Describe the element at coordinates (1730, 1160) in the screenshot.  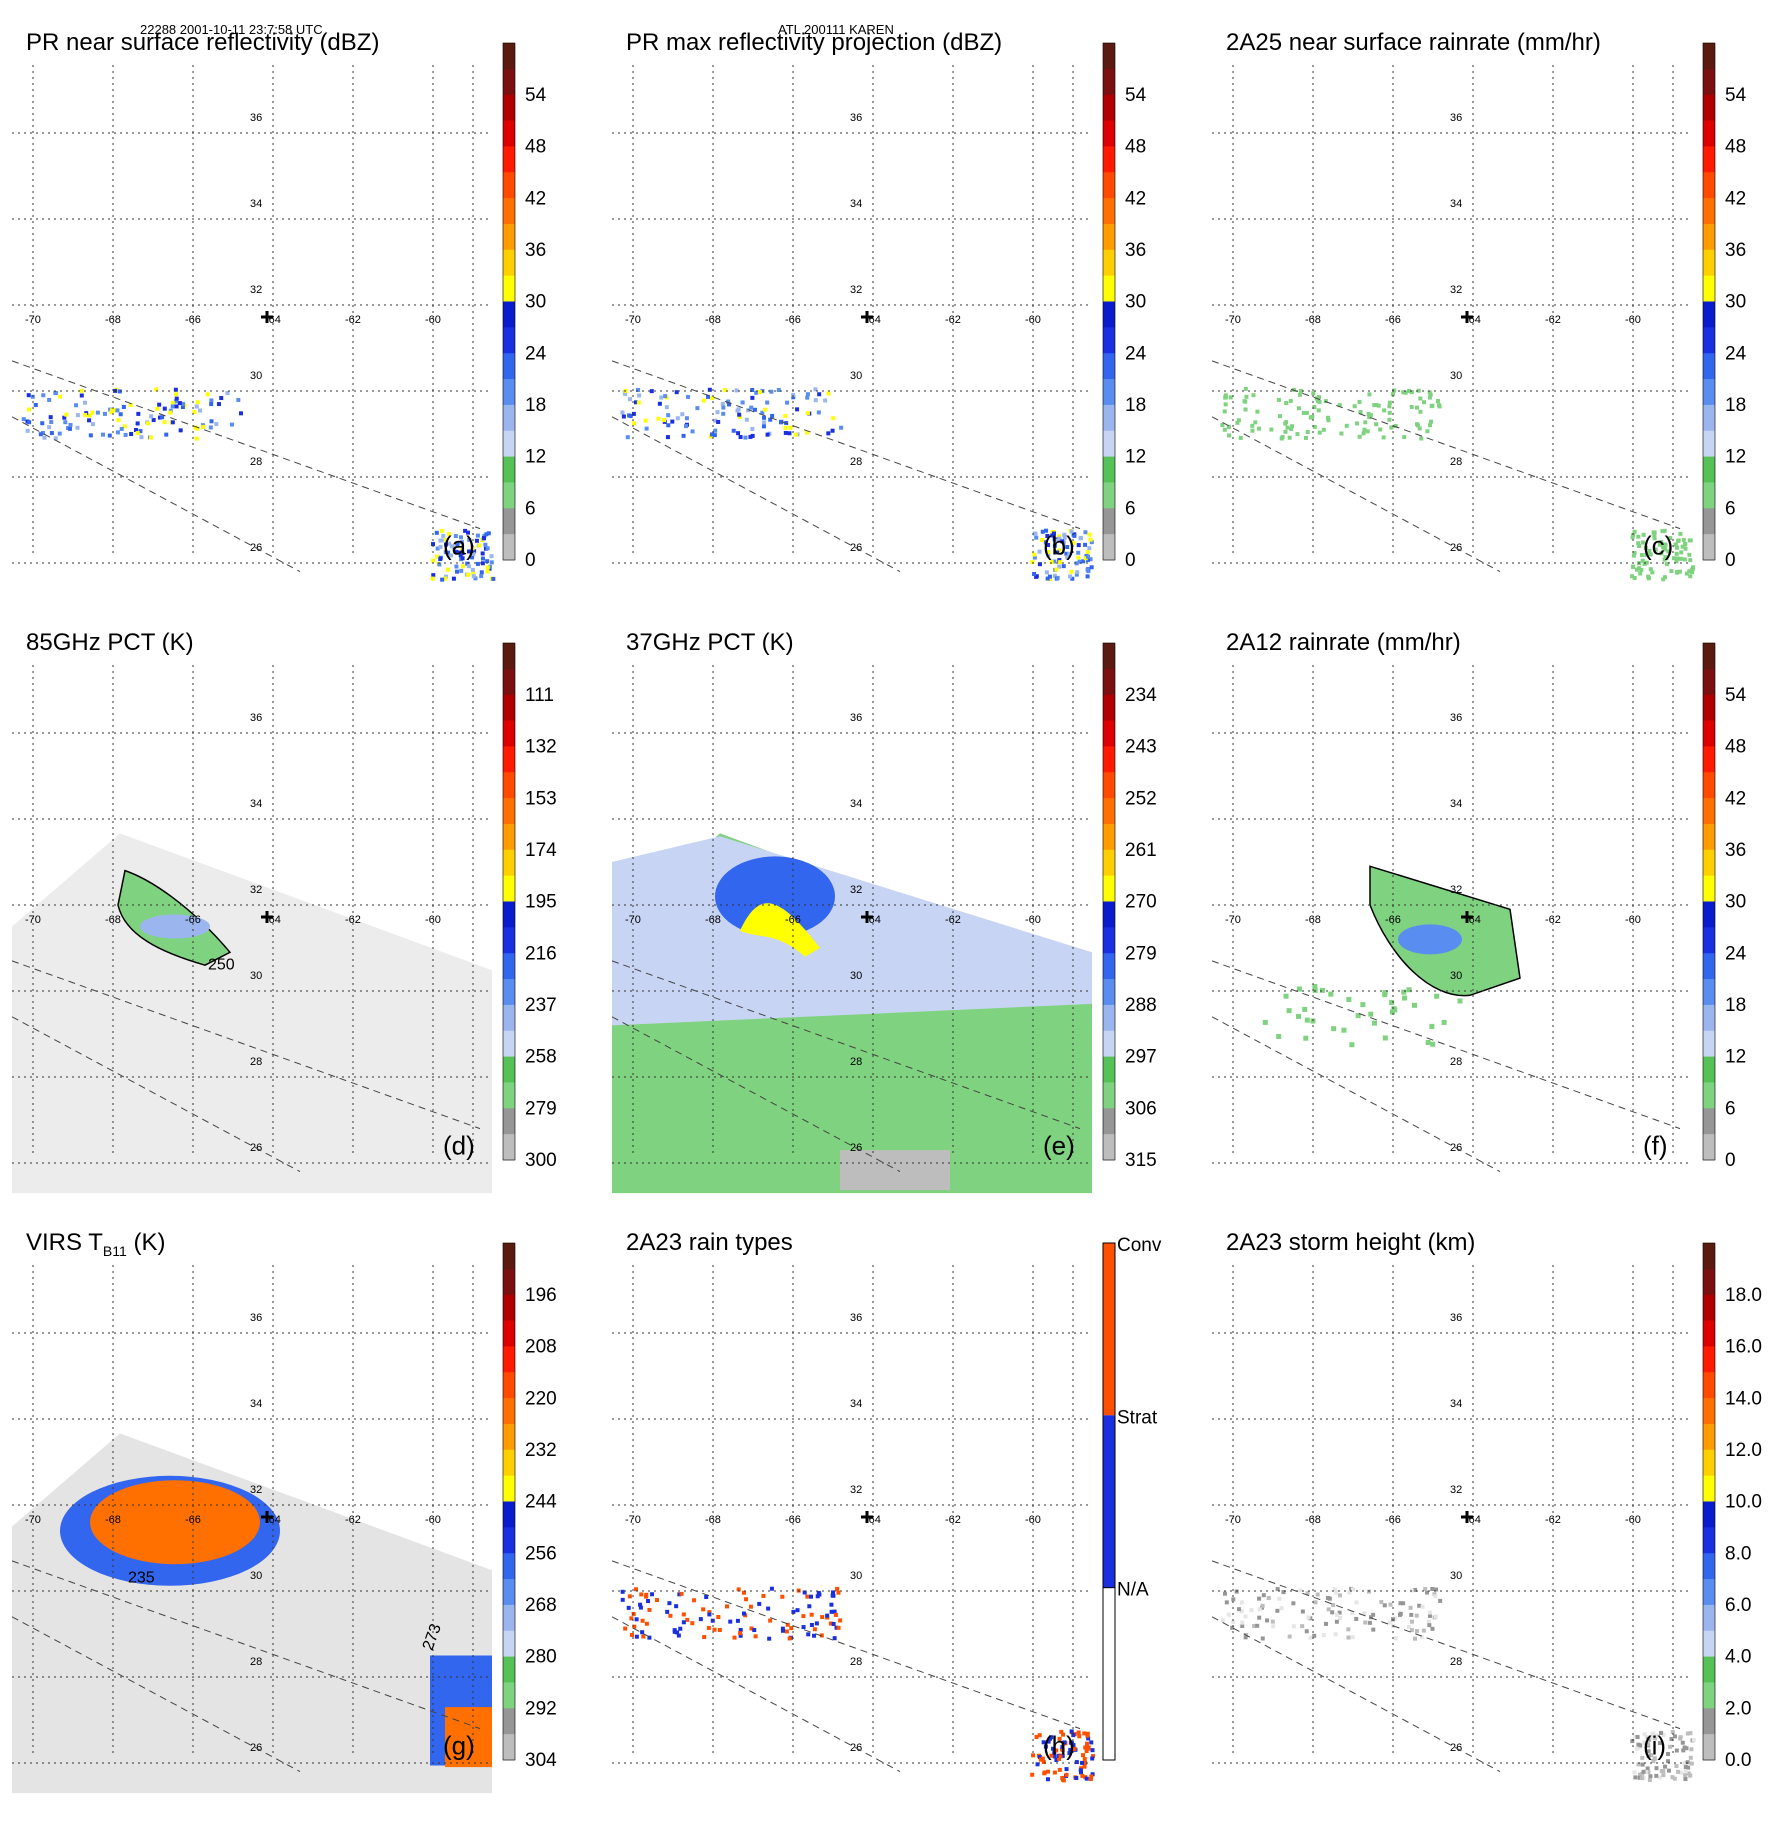
I see `colorbar-tick-label: 0` at that location.